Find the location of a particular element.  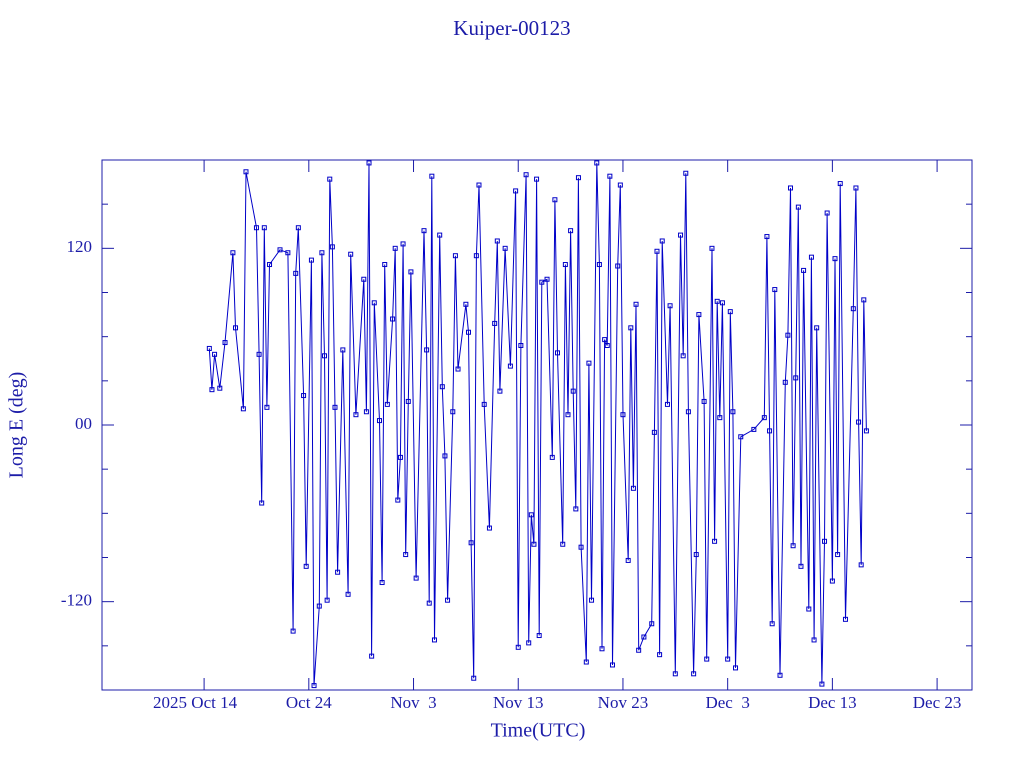

y-axis-label: Long E (deg) is located at coordinates (17, 425).